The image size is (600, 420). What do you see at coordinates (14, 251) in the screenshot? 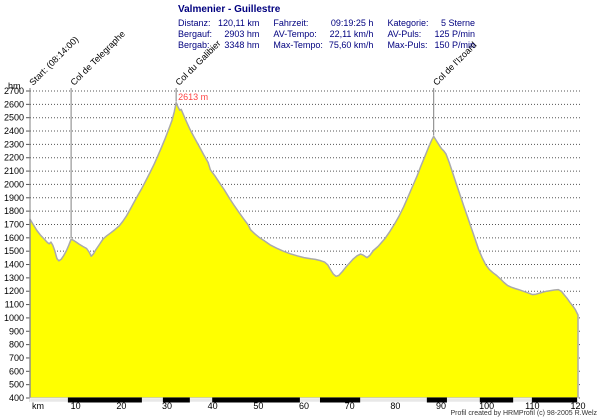
I see `y-tick-label: 1500` at bounding box center [14, 251].